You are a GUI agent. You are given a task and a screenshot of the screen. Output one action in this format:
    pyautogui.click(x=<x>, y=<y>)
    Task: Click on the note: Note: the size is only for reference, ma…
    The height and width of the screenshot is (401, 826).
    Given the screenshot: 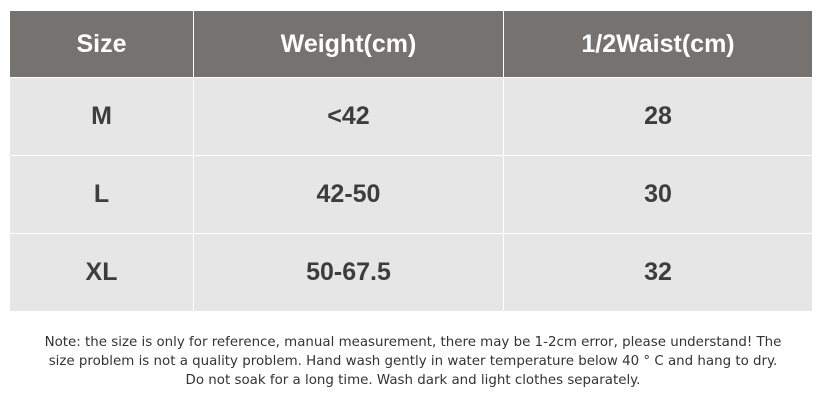 What is the action you would take?
    pyautogui.click(x=413, y=361)
    